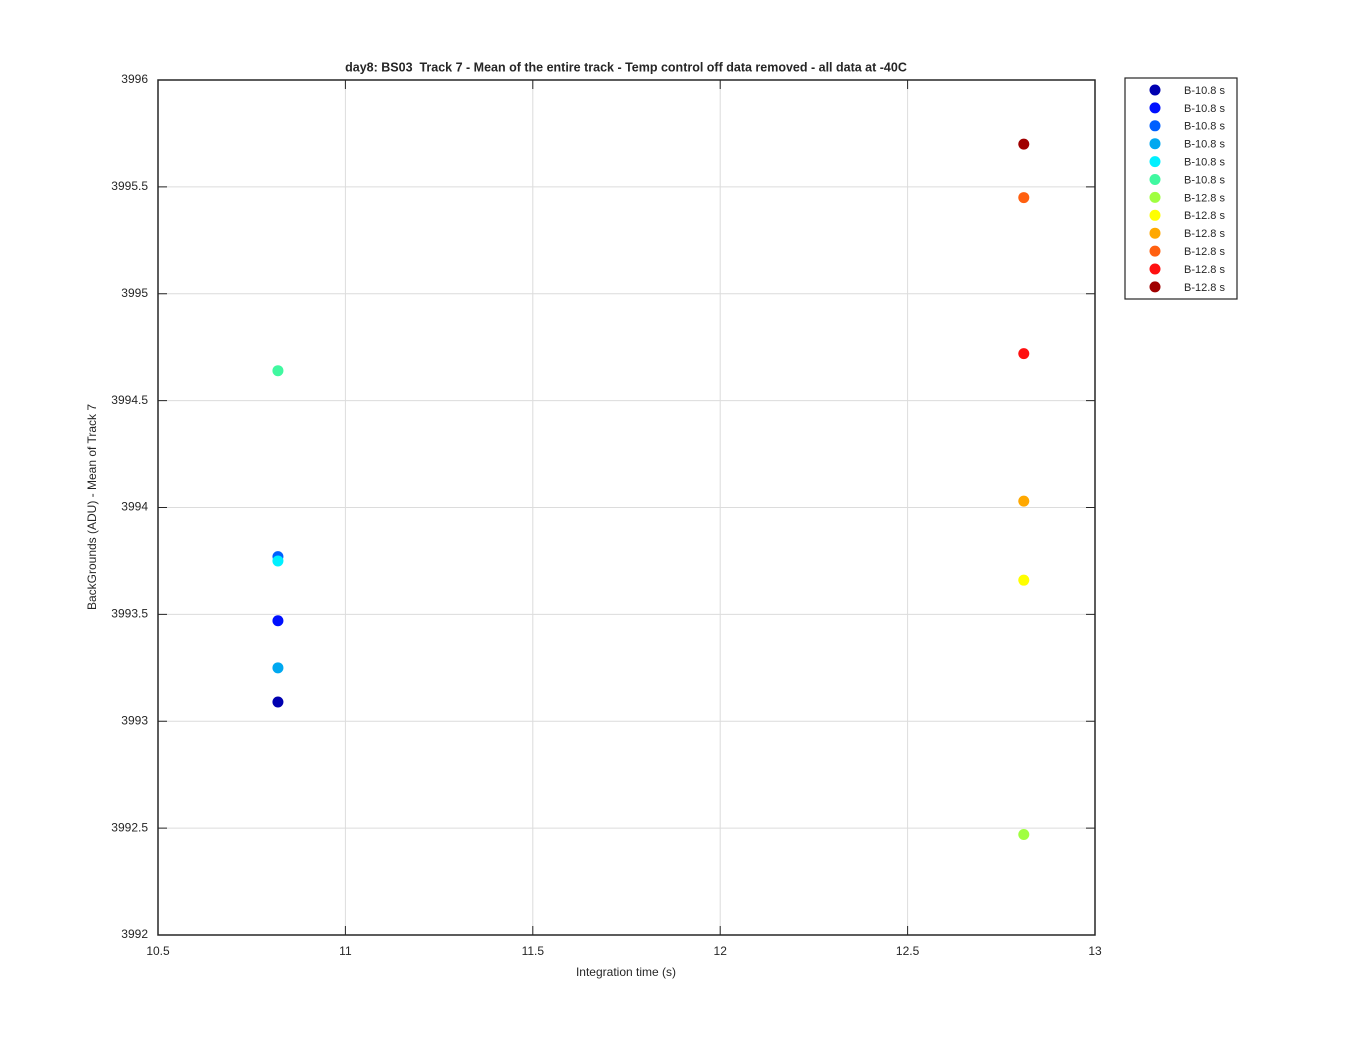  What do you see at coordinates (92, 507) in the screenshot?
I see `y-axis-label: BackGrounds (ADU) - Mean of Track 7` at bounding box center [92, 507].